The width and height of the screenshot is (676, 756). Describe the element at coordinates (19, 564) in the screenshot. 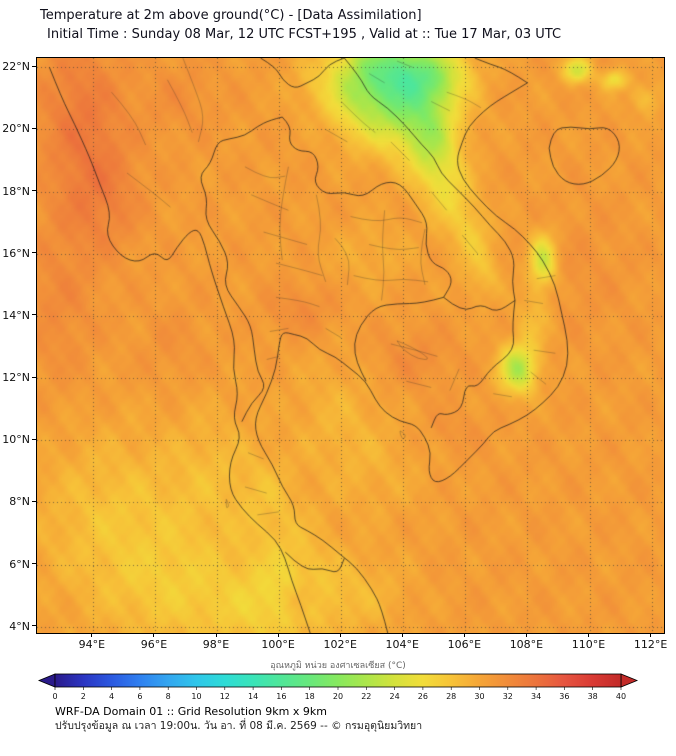

I see `lat-tick-label: 6°N` at that location.